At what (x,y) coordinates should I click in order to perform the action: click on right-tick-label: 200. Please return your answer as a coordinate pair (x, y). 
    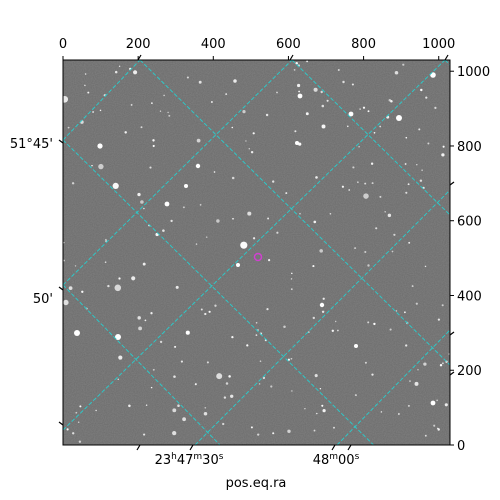
    Looking at the image, I should click on (469, 371).